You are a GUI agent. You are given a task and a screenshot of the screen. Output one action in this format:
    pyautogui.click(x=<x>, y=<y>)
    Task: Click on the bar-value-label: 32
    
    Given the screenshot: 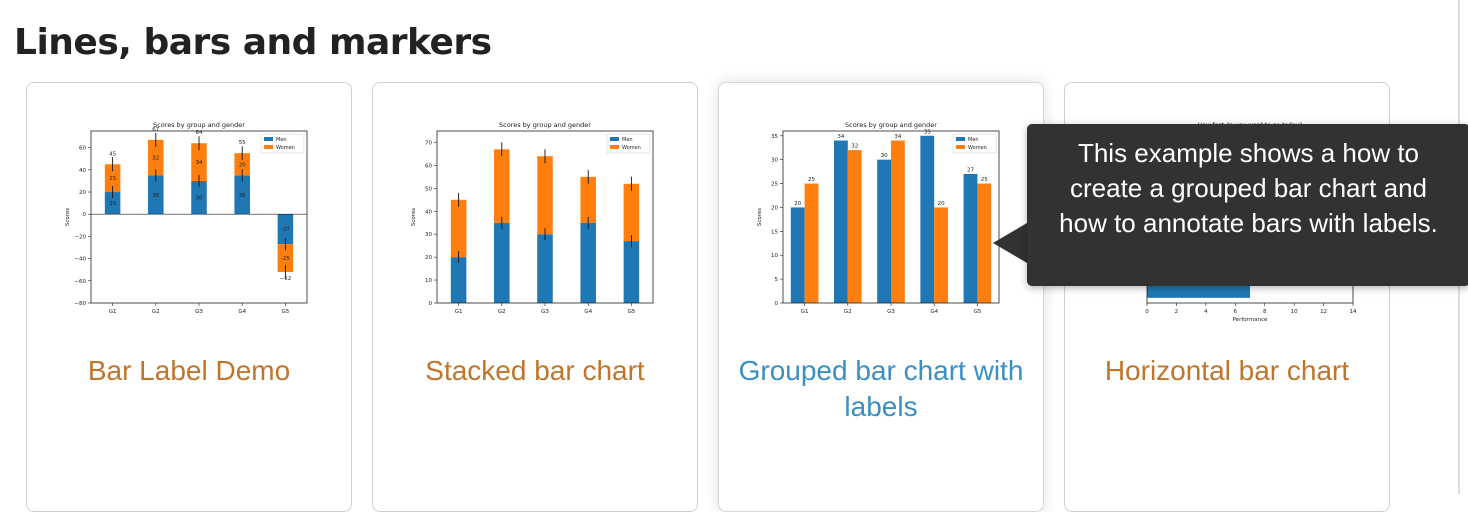 What is the action you would take?
    pyautogui.click(x=854, y=147)
    